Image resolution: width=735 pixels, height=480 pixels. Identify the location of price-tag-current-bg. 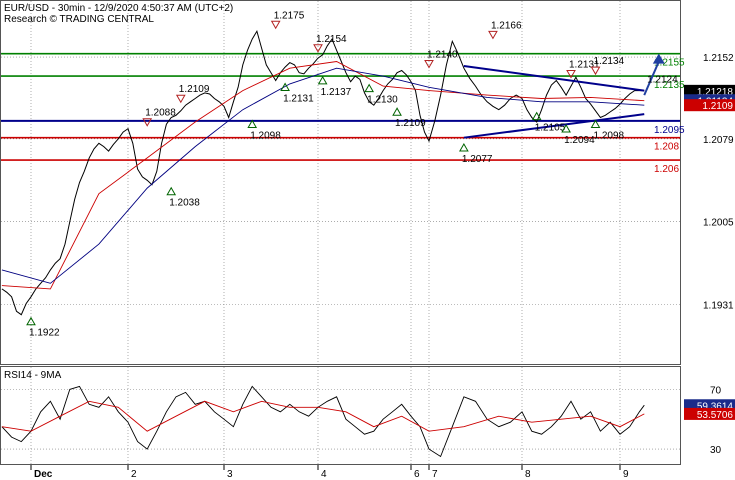
(709, 90).